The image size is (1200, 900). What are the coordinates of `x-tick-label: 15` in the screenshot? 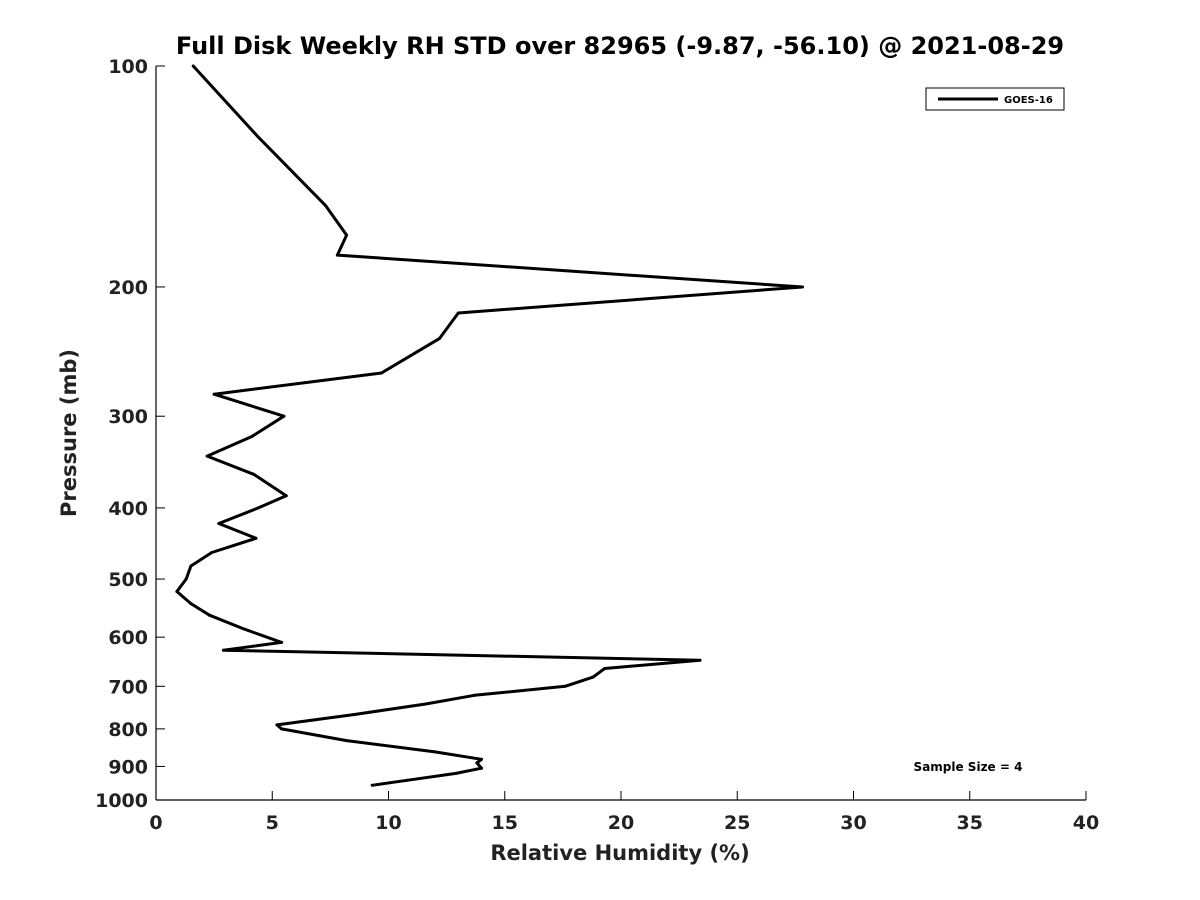 It's located at (505, 823).